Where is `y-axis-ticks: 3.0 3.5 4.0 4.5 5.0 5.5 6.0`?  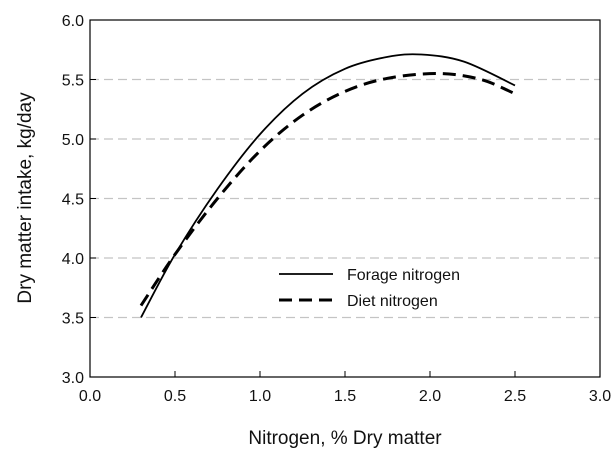 y-axis-ticks: 3.0 3.5 4.0 4.5 5.0 5.5 6.0 is located at coordinates (79, 200).